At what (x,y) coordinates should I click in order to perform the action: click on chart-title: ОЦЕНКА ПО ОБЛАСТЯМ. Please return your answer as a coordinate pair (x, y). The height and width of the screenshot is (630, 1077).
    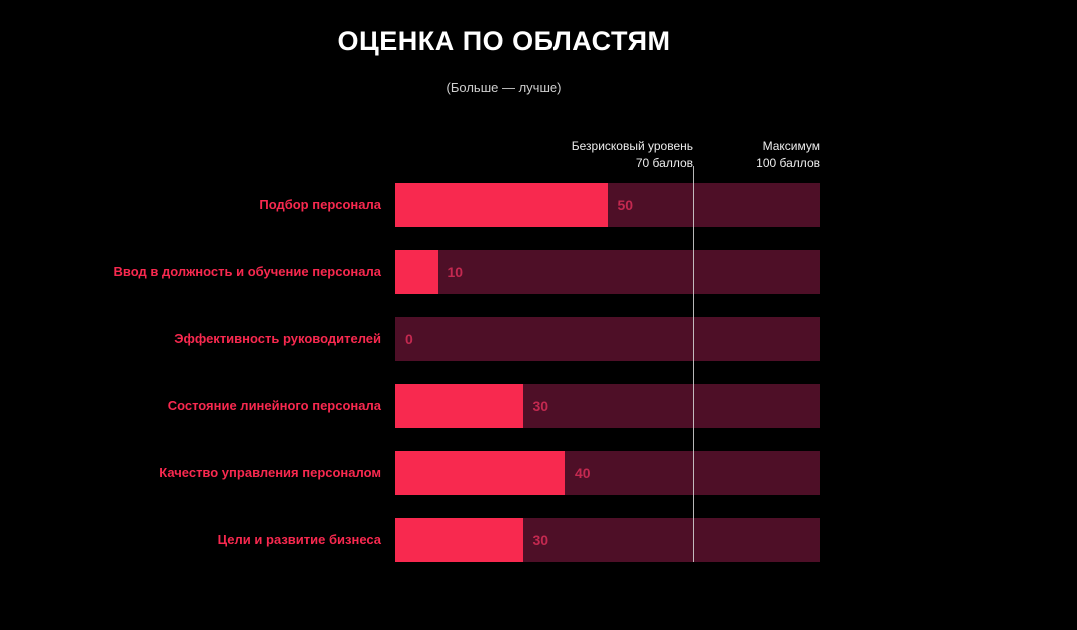
    Looking at the image, I should click on (504, 41).